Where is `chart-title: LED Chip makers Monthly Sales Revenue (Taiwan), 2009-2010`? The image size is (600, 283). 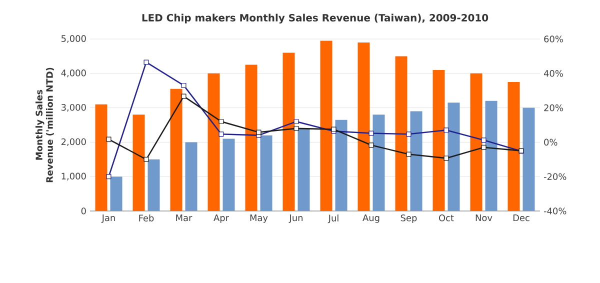
chart-title: LED Chip makers Monthly Sales Revenue (Taiwan), 2009-2010 is located at coordinates (315, 19).